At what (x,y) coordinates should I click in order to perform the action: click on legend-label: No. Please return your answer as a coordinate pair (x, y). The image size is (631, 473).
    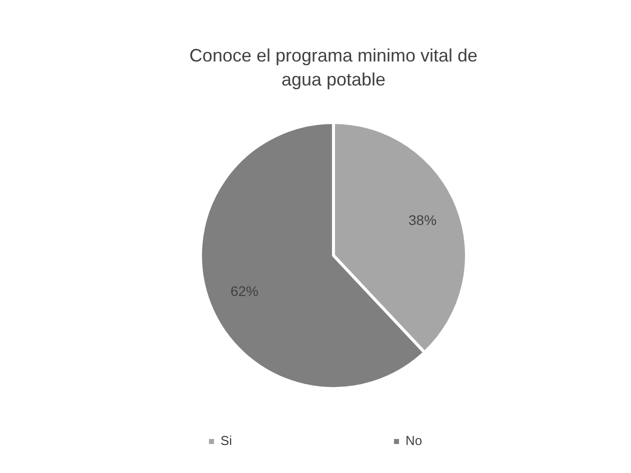
    Looking at the image, I should click on (415, 440).